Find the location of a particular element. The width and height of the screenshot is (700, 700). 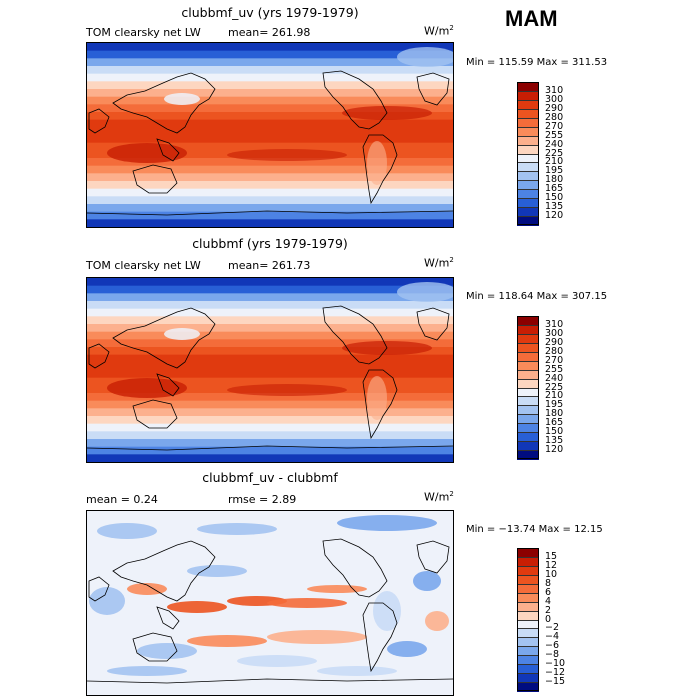

colorbar-tick-label: −8 is located at coordinates (552, 655).